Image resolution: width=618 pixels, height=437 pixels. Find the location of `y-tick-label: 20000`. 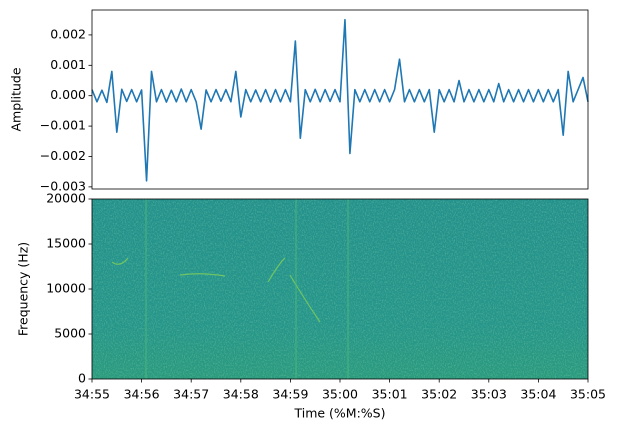

y-tick-label: 20000 is located at coordinates (66, 198).